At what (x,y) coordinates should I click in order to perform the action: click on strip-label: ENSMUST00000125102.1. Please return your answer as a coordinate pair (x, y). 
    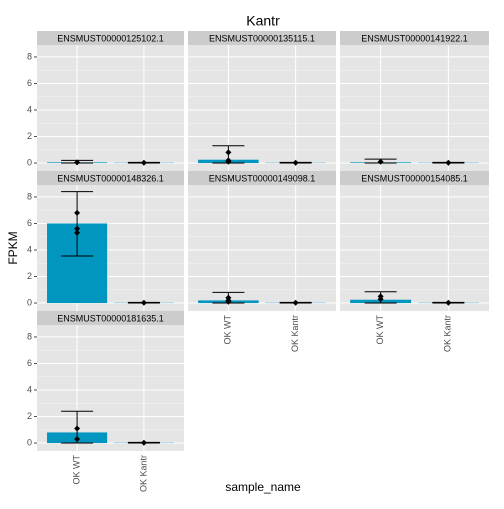
    Looking at the image, I should click on (110, 38).